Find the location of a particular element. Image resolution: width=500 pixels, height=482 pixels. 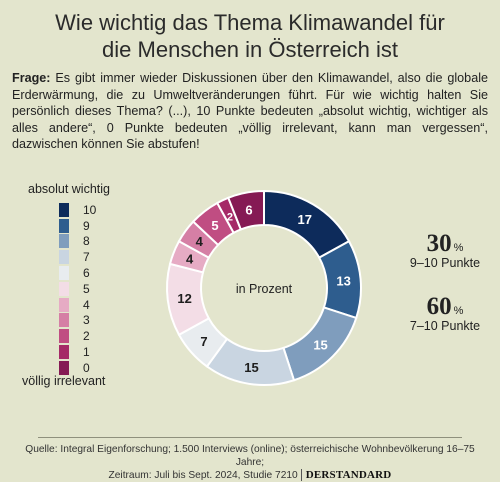

slice-label-10: 17 is located at coordinates (304, 219).